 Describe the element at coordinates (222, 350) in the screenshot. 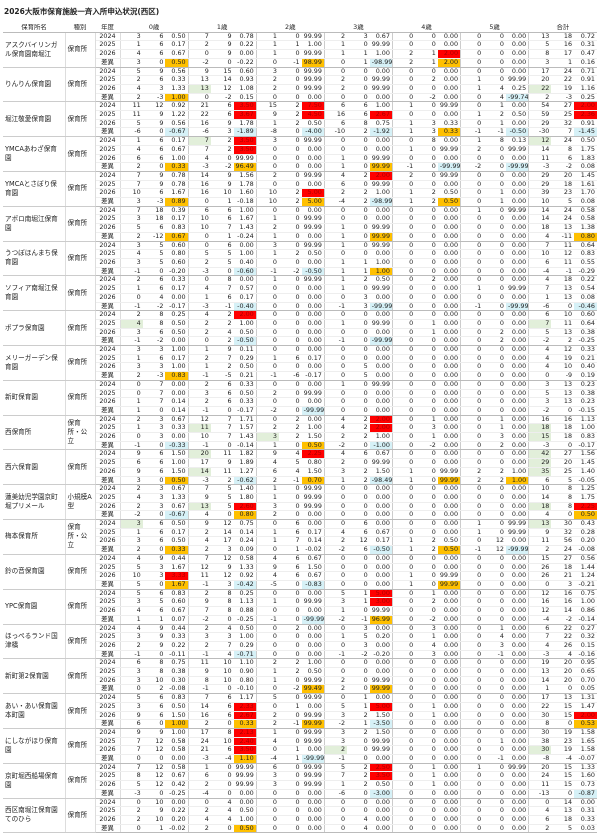

I see `count-cell: 9` at that location.